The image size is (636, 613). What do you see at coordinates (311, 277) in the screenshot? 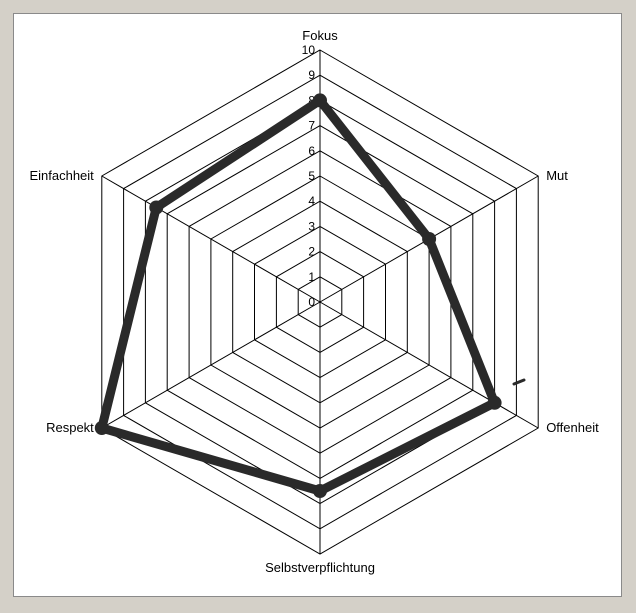
I see `tick-label: 1` at bounding box center [311, 277].